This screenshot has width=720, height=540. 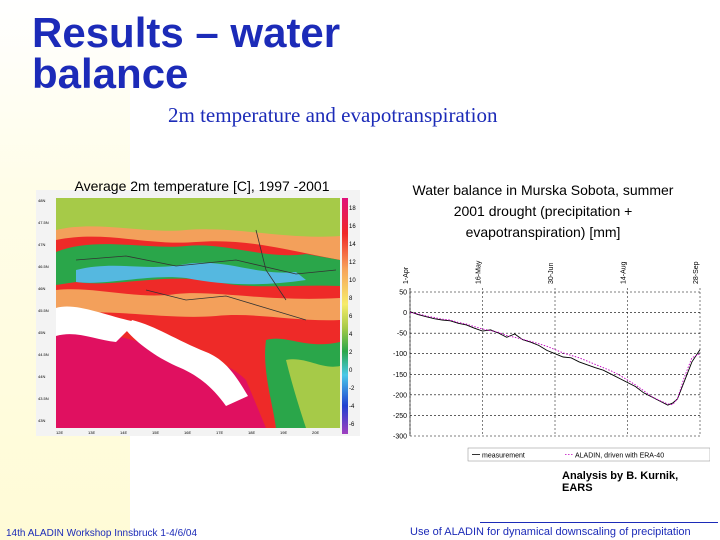 I want to click on x-tick-label: 28-Sep, so click(x=696, y=272).